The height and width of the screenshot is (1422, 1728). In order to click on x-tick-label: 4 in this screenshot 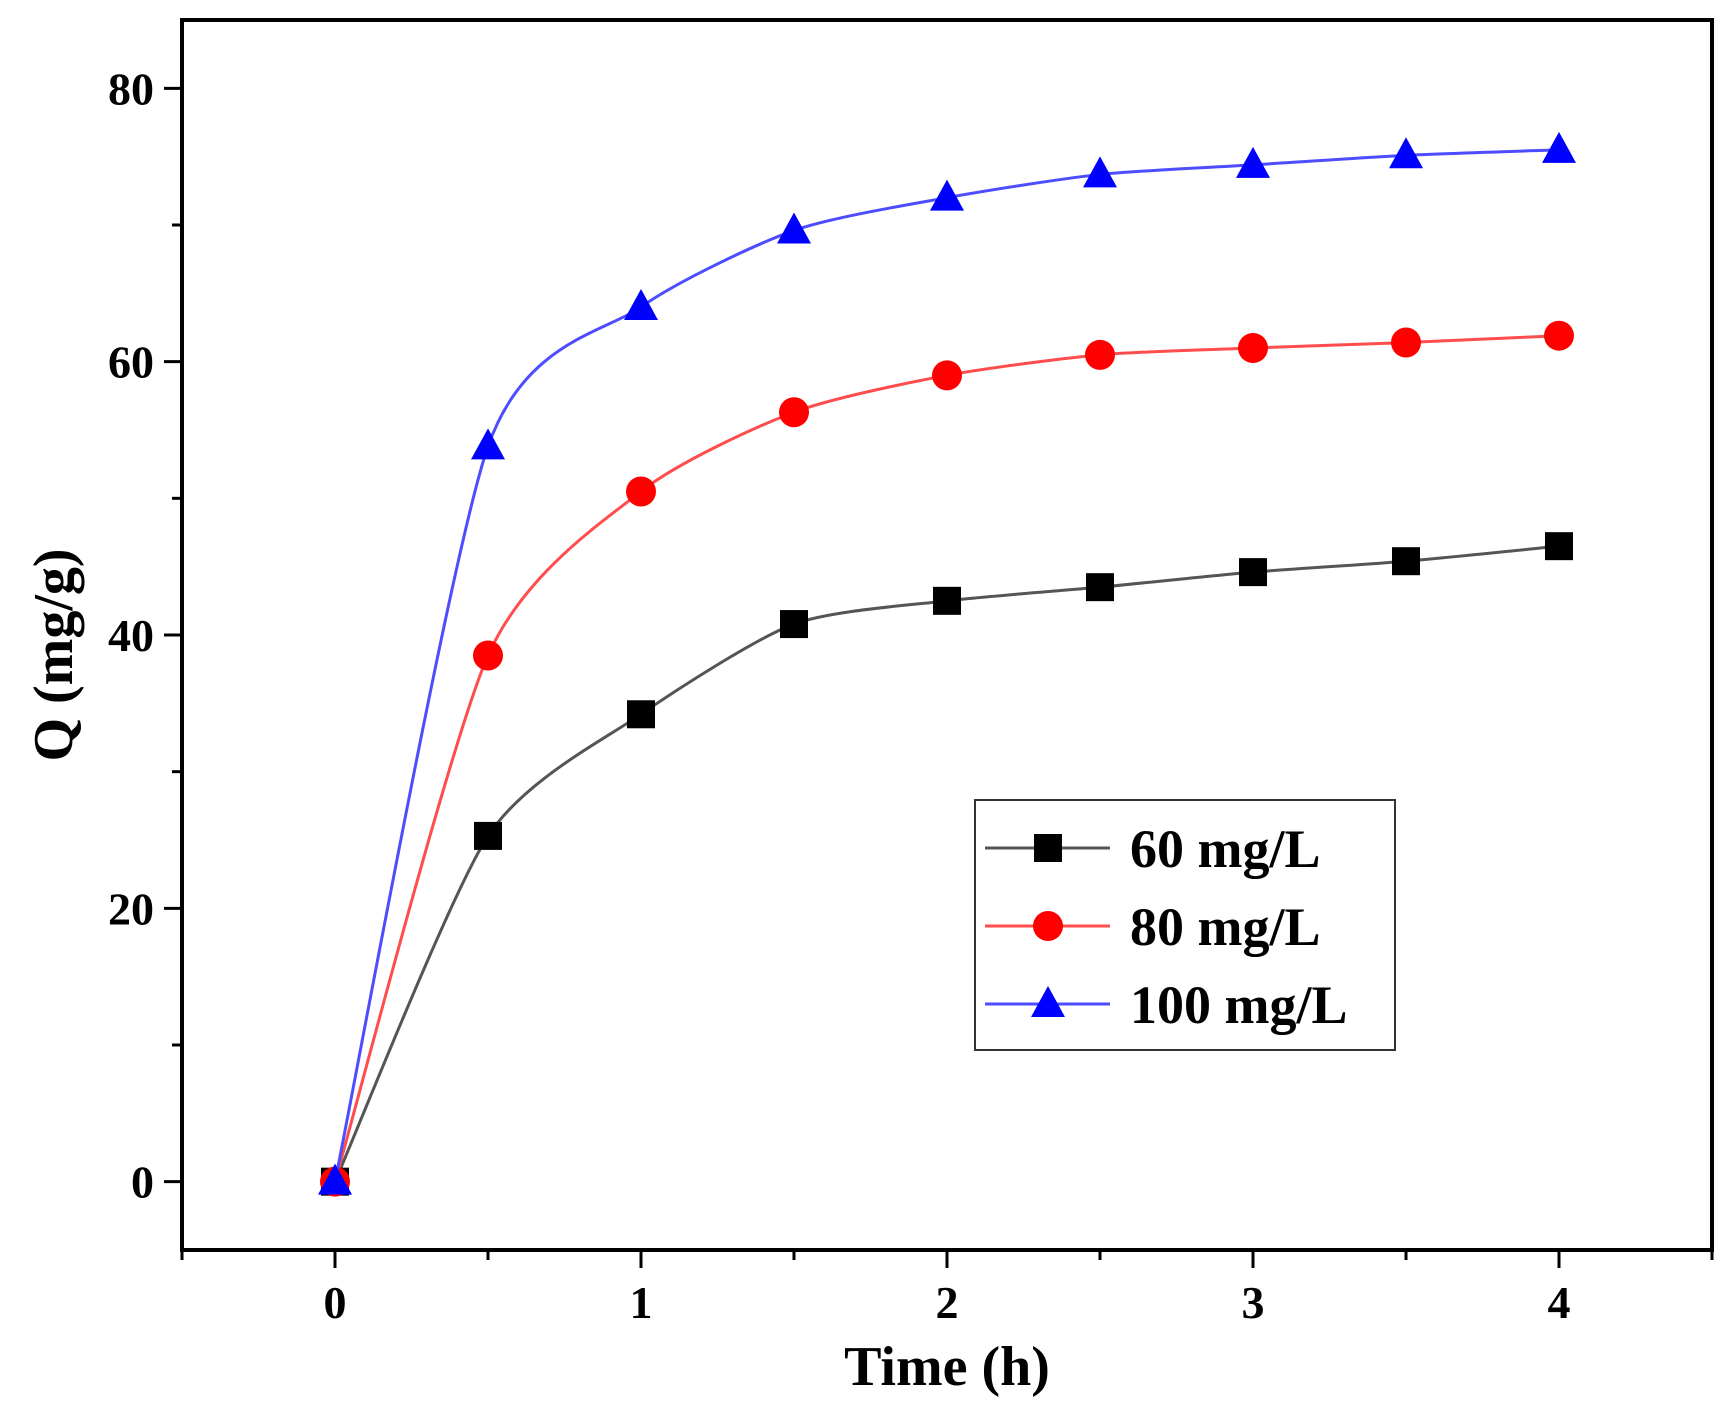, I will do `click(1559, 1302)`.